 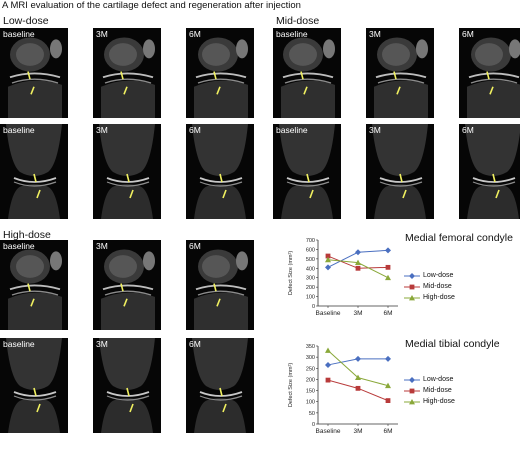 I want to click on mri-panel-high-dose-r2-6m: 6M, so click(x=220, y=385).